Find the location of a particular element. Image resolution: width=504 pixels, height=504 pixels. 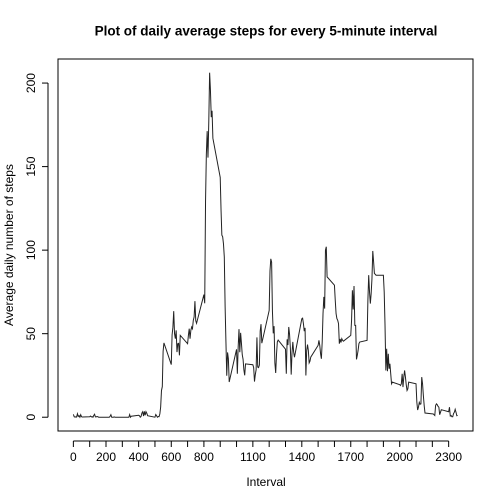

y-tick-label: 50 is located at coordinates (31, 334).